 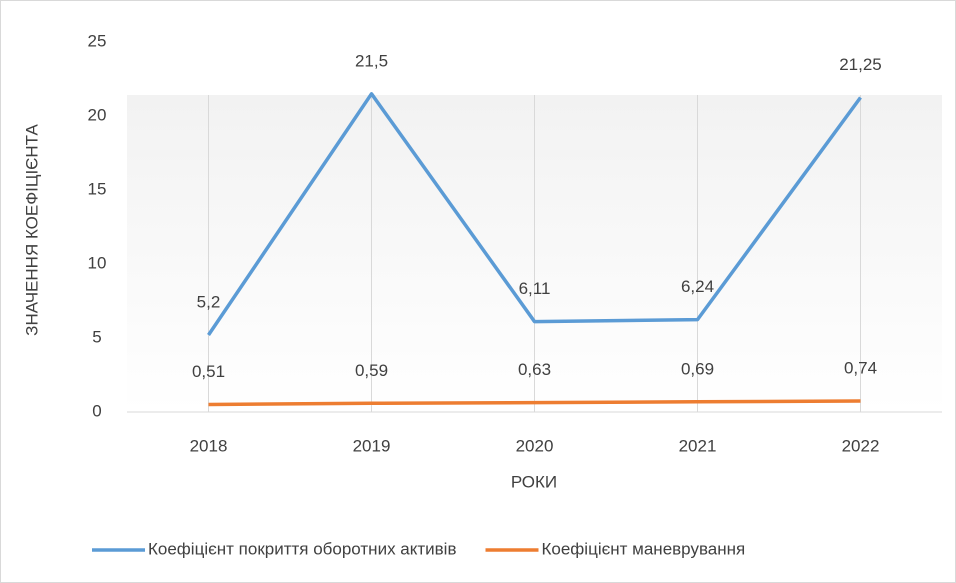 I want to click on data-label: 0,69, so click(x=697, y=368).